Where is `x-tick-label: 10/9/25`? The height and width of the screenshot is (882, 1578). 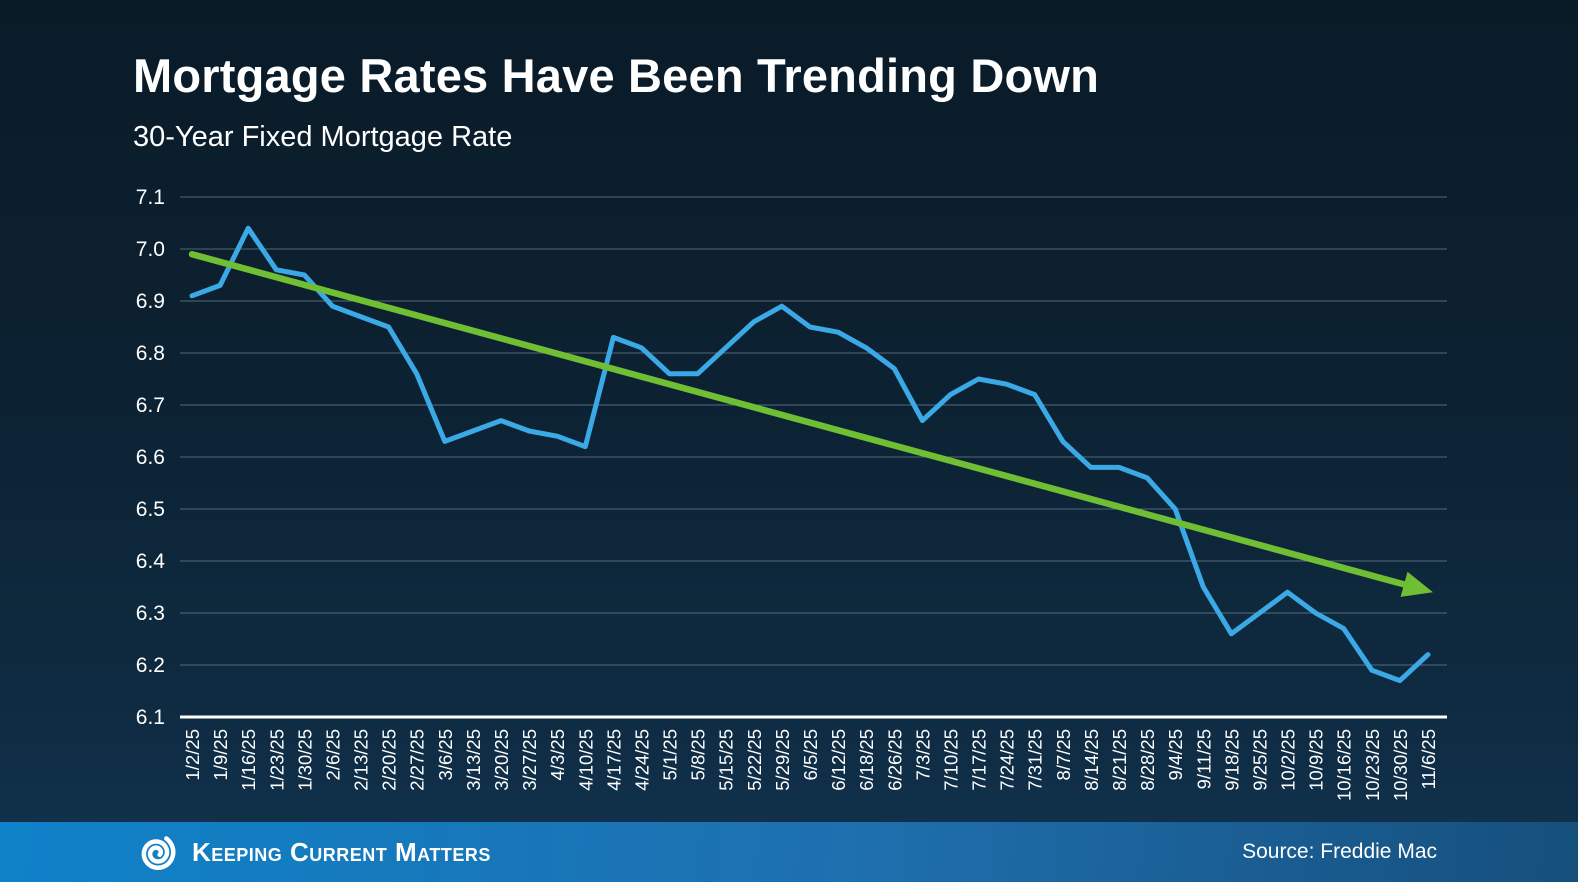 x-tick-label: 10/9/25 is located at coordinates (1316, 760).